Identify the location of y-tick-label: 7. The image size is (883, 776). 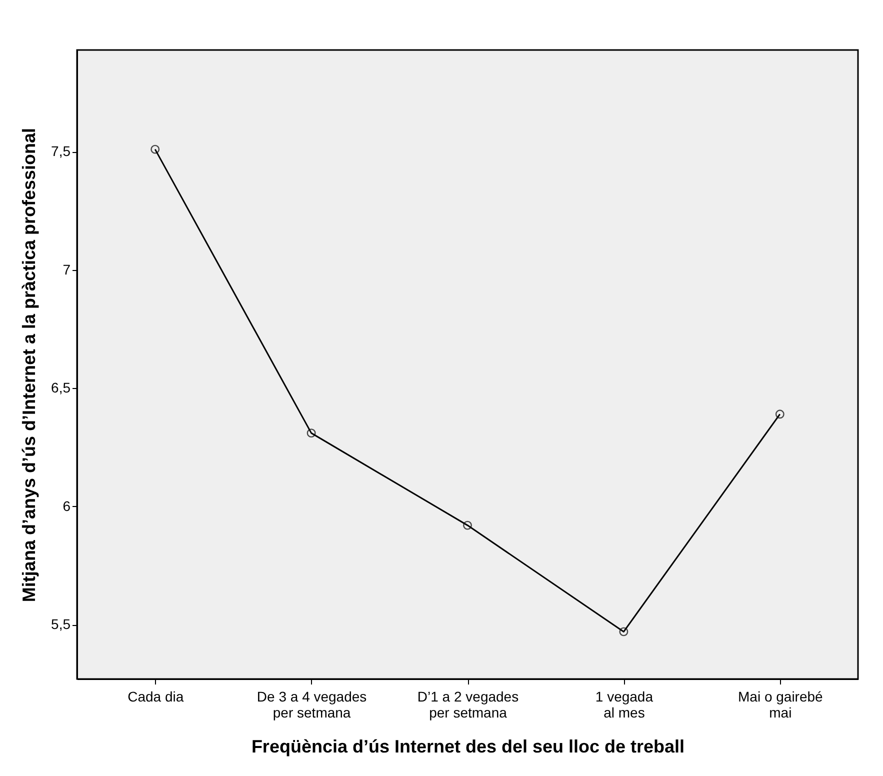
(66, 269).